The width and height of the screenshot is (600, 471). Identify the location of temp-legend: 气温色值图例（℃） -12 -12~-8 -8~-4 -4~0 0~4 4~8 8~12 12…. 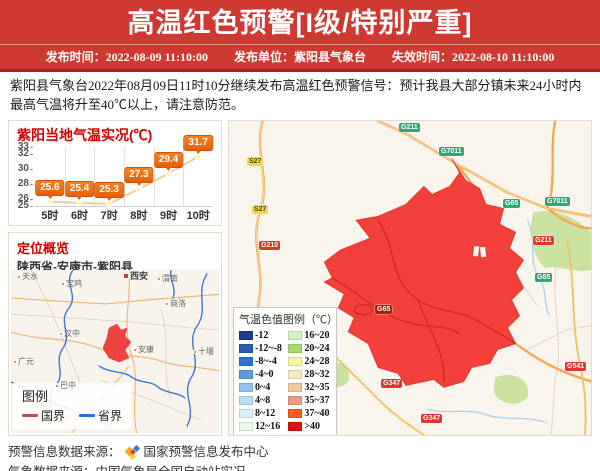
(285, 371).